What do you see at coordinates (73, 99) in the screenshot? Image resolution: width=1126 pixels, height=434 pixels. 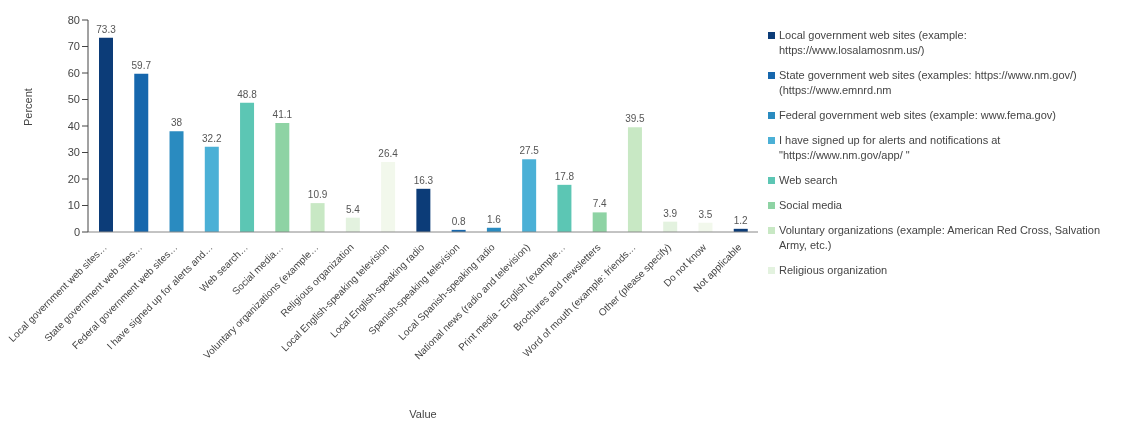 I see `y-tick-label: 50` at bounding box center [73, 99].